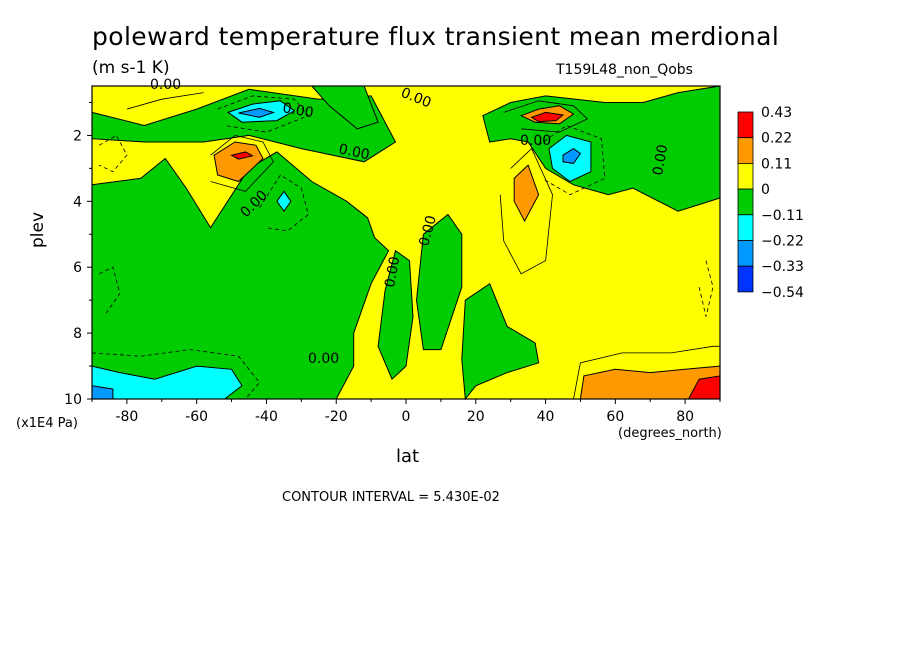 The width and height of the screenshot is (904, 654). What do you see at coordinates (131, 68) in the screenshot?
I see `chart-units: (m s-1 K)` at bounding box center [131, 68].